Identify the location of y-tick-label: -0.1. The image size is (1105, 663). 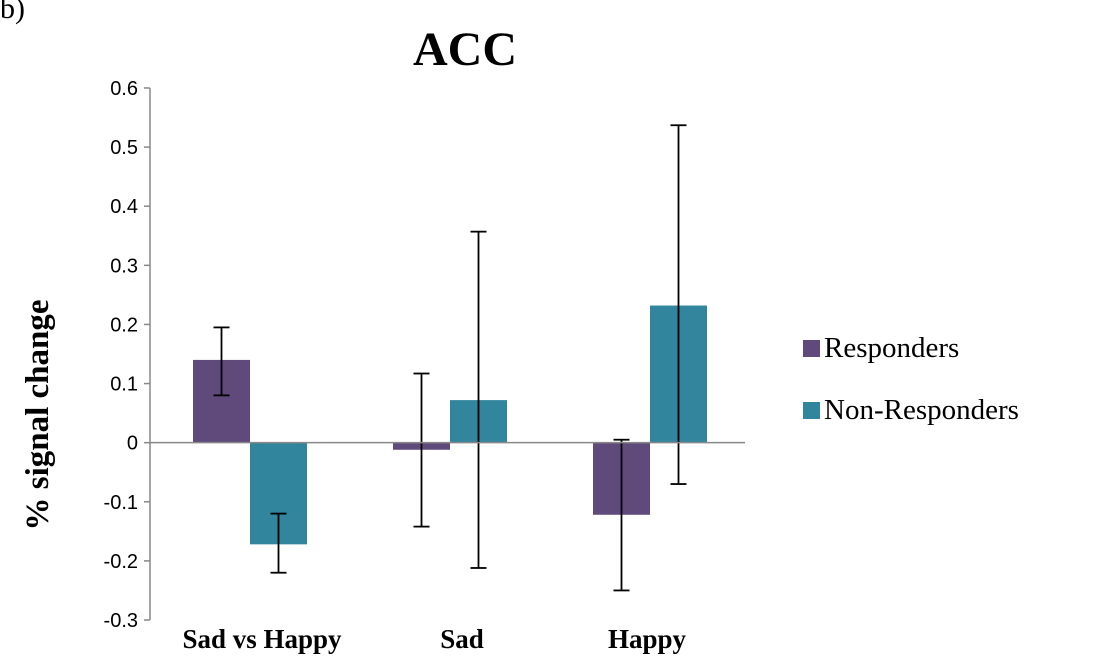
(121, 503).